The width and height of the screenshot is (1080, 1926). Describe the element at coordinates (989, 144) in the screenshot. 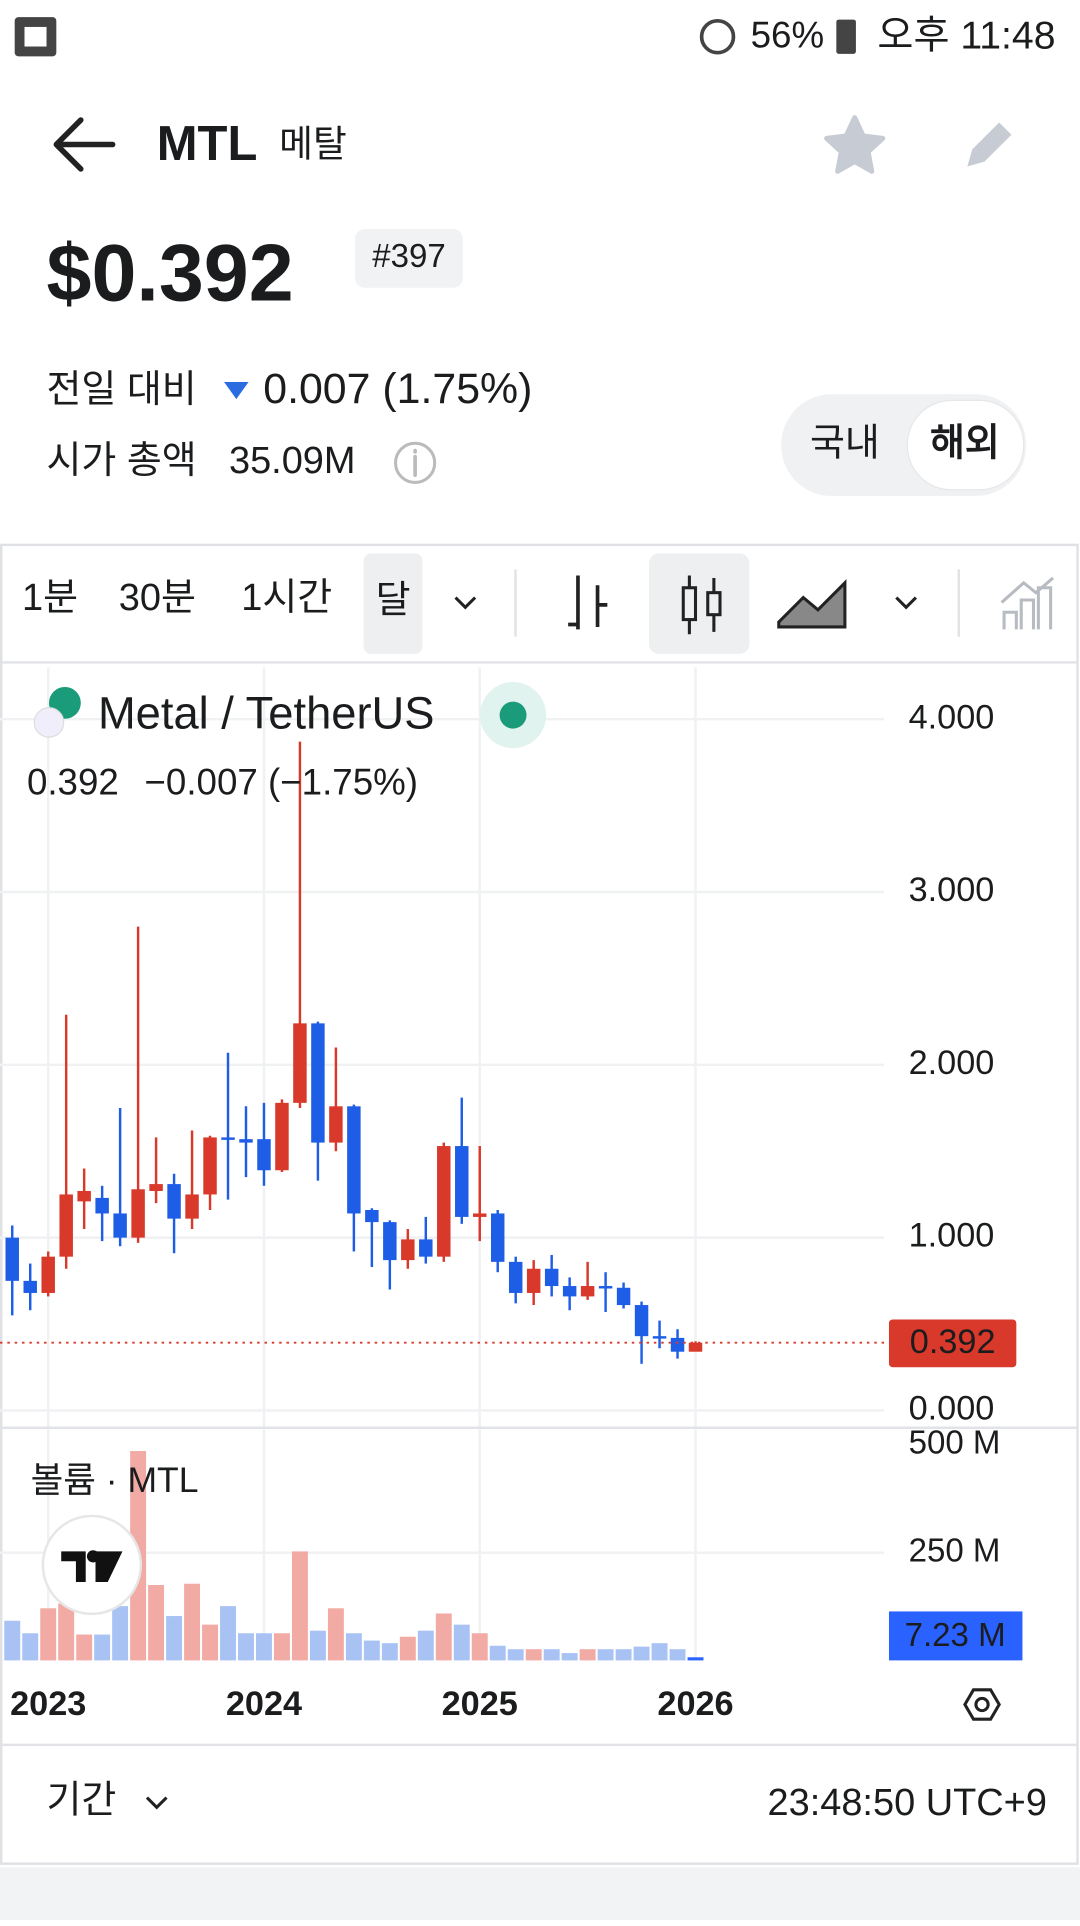

I see `edit-button` at that location.